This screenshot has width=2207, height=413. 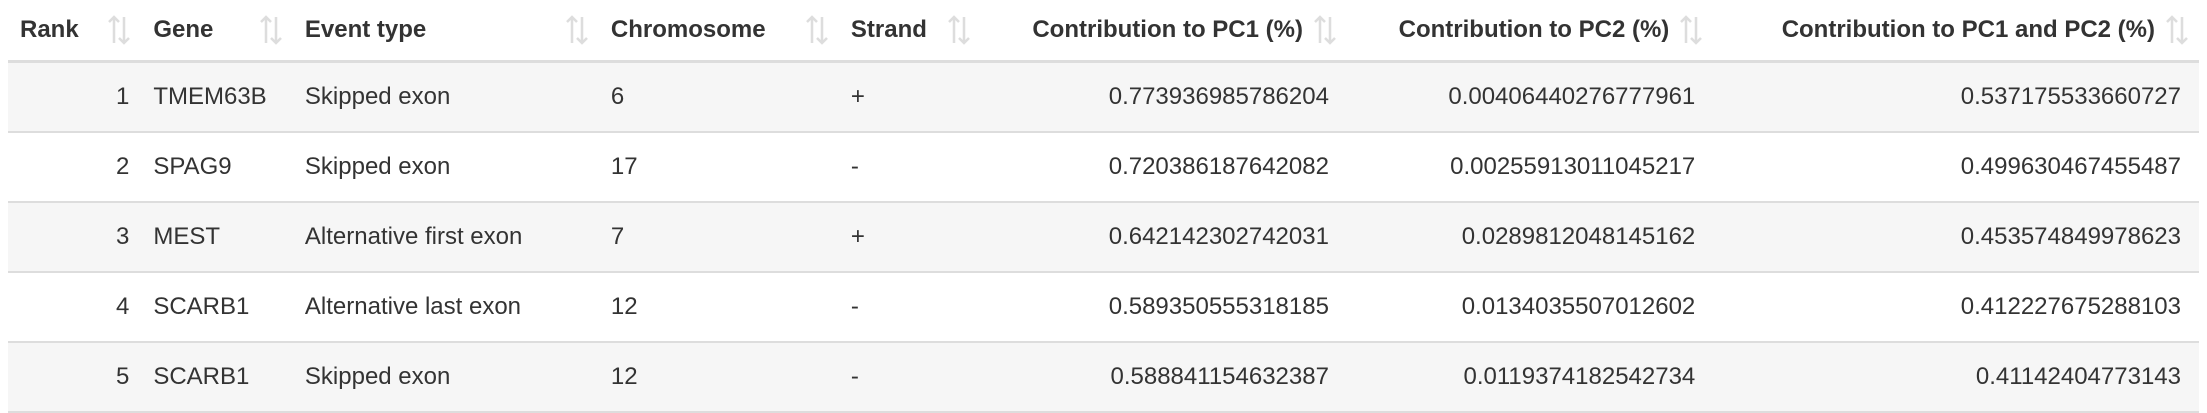 I want to click on cell-rank: 3, so click(x=75, y=236).